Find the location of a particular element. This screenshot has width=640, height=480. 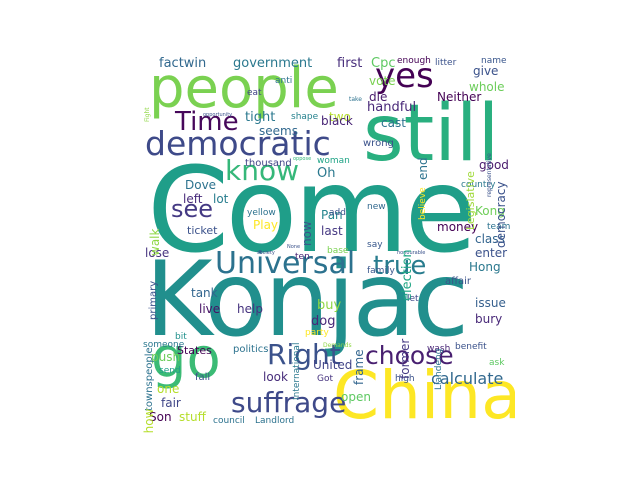

word: say is located at coordinates (375, 245).